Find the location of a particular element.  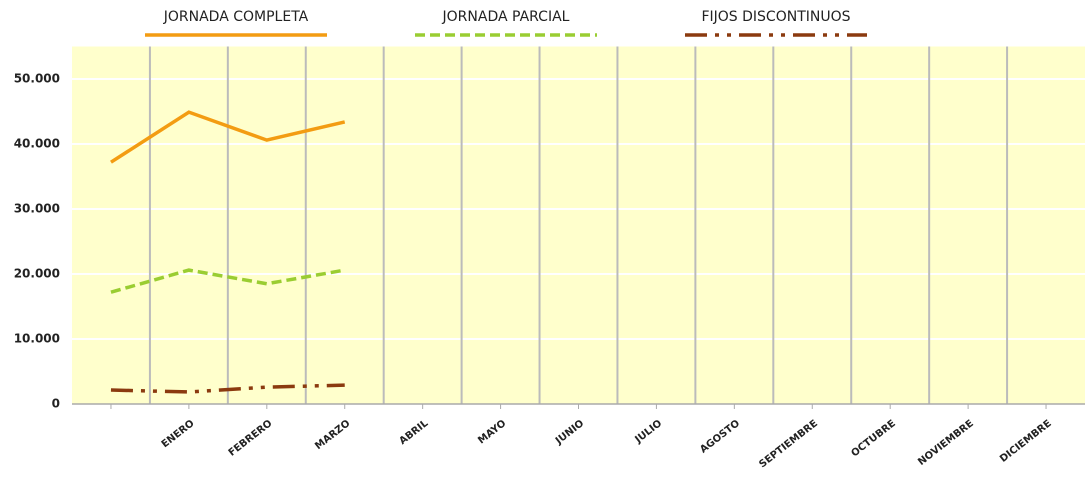

y-tick-label: 10.000 is located at coordinates (37, 339).